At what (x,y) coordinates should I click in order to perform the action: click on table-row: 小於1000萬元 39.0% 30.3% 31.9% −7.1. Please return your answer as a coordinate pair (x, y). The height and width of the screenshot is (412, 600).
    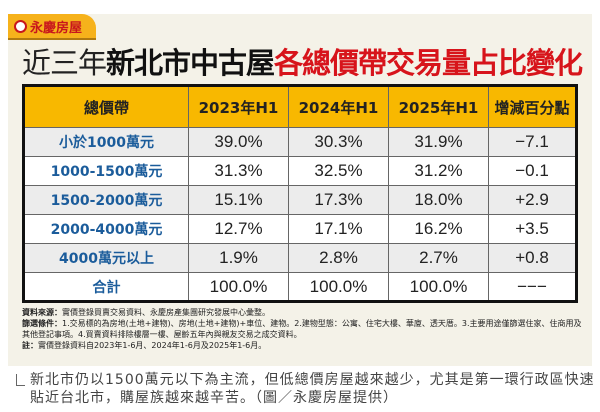
    Looking at the image, I should click on (300, 142).